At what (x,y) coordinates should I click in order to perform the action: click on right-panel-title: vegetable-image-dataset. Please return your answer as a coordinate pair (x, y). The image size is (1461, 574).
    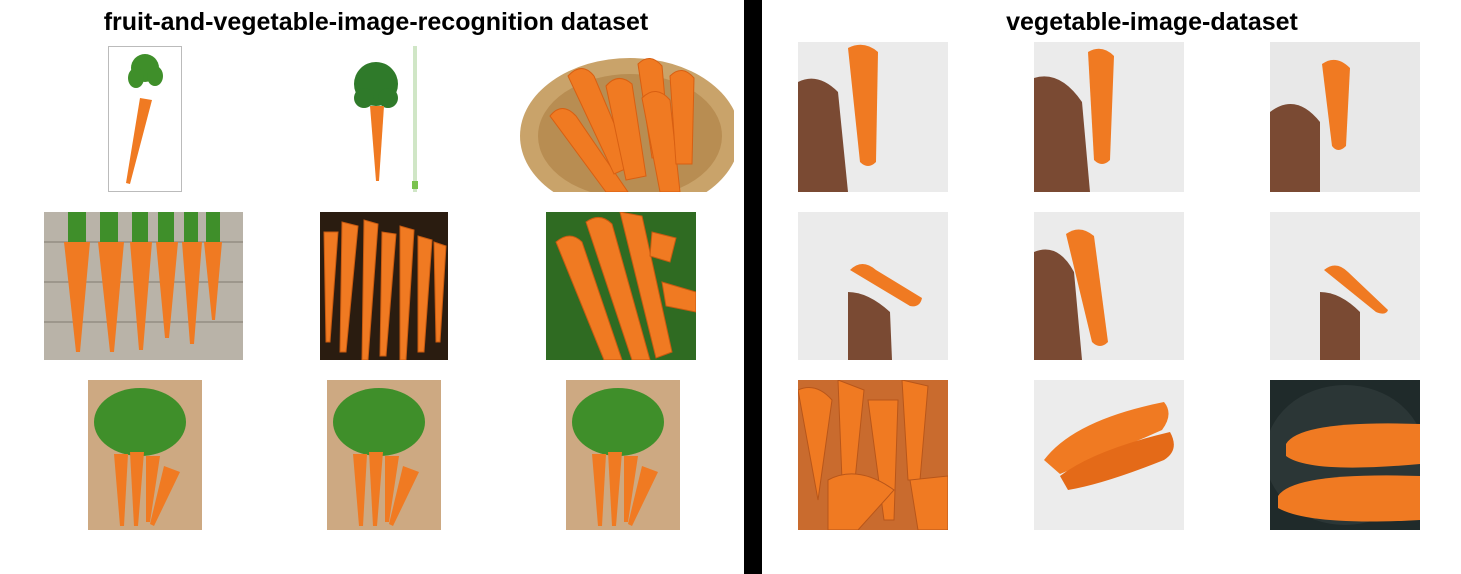
    Looking at the image, I should click on (1152, 22).